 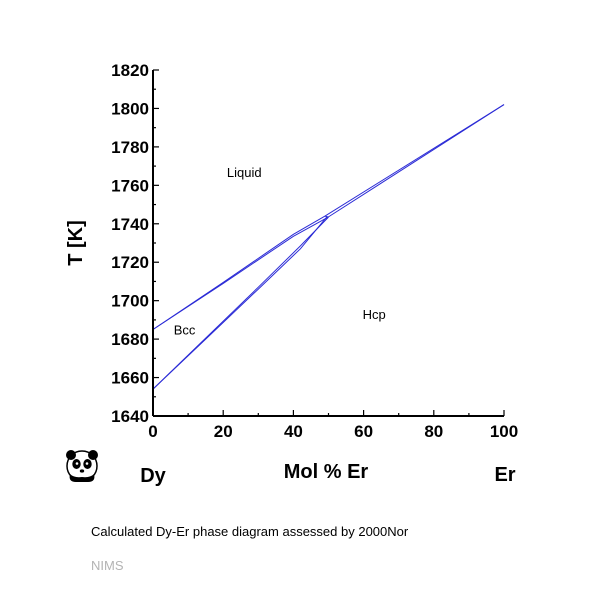 What do you see at coordinates (153, 476) in the screenshot?
I see `element-label-dy: Dy` at bounding box center [153, 476].